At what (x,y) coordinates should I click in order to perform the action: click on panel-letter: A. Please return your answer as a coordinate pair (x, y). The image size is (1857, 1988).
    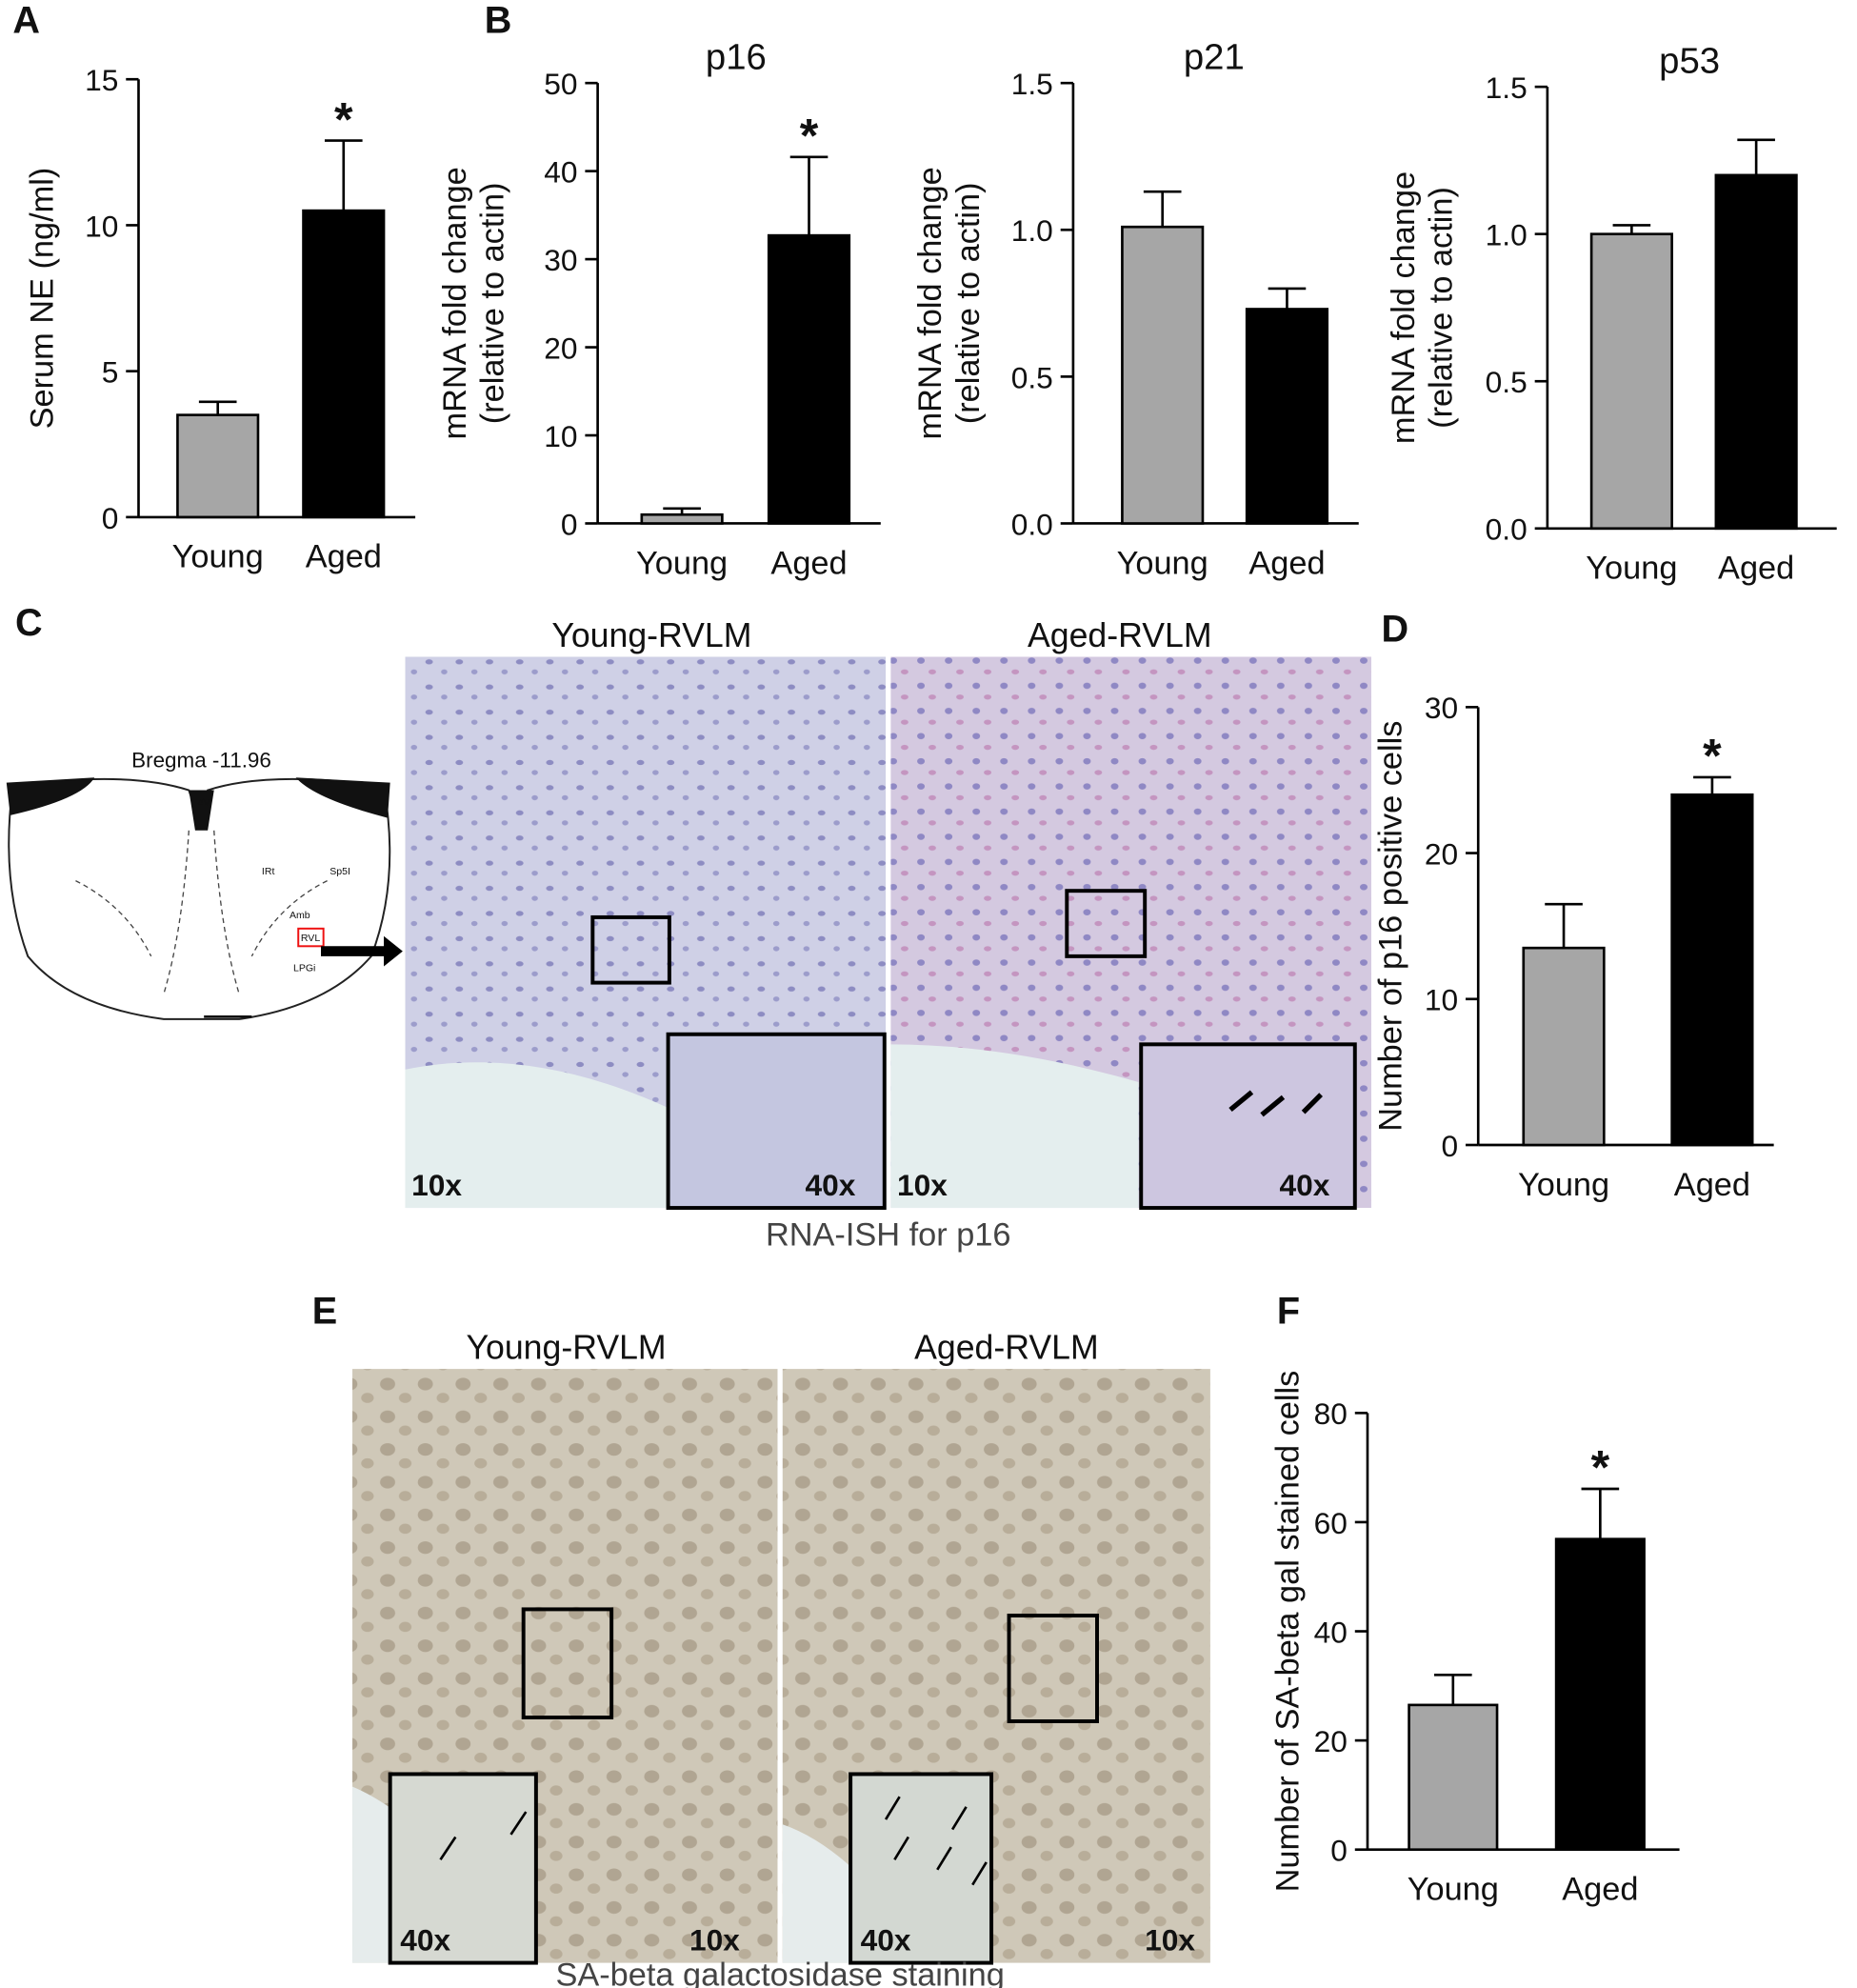
    Looking at the image, I should click on (26, 21).